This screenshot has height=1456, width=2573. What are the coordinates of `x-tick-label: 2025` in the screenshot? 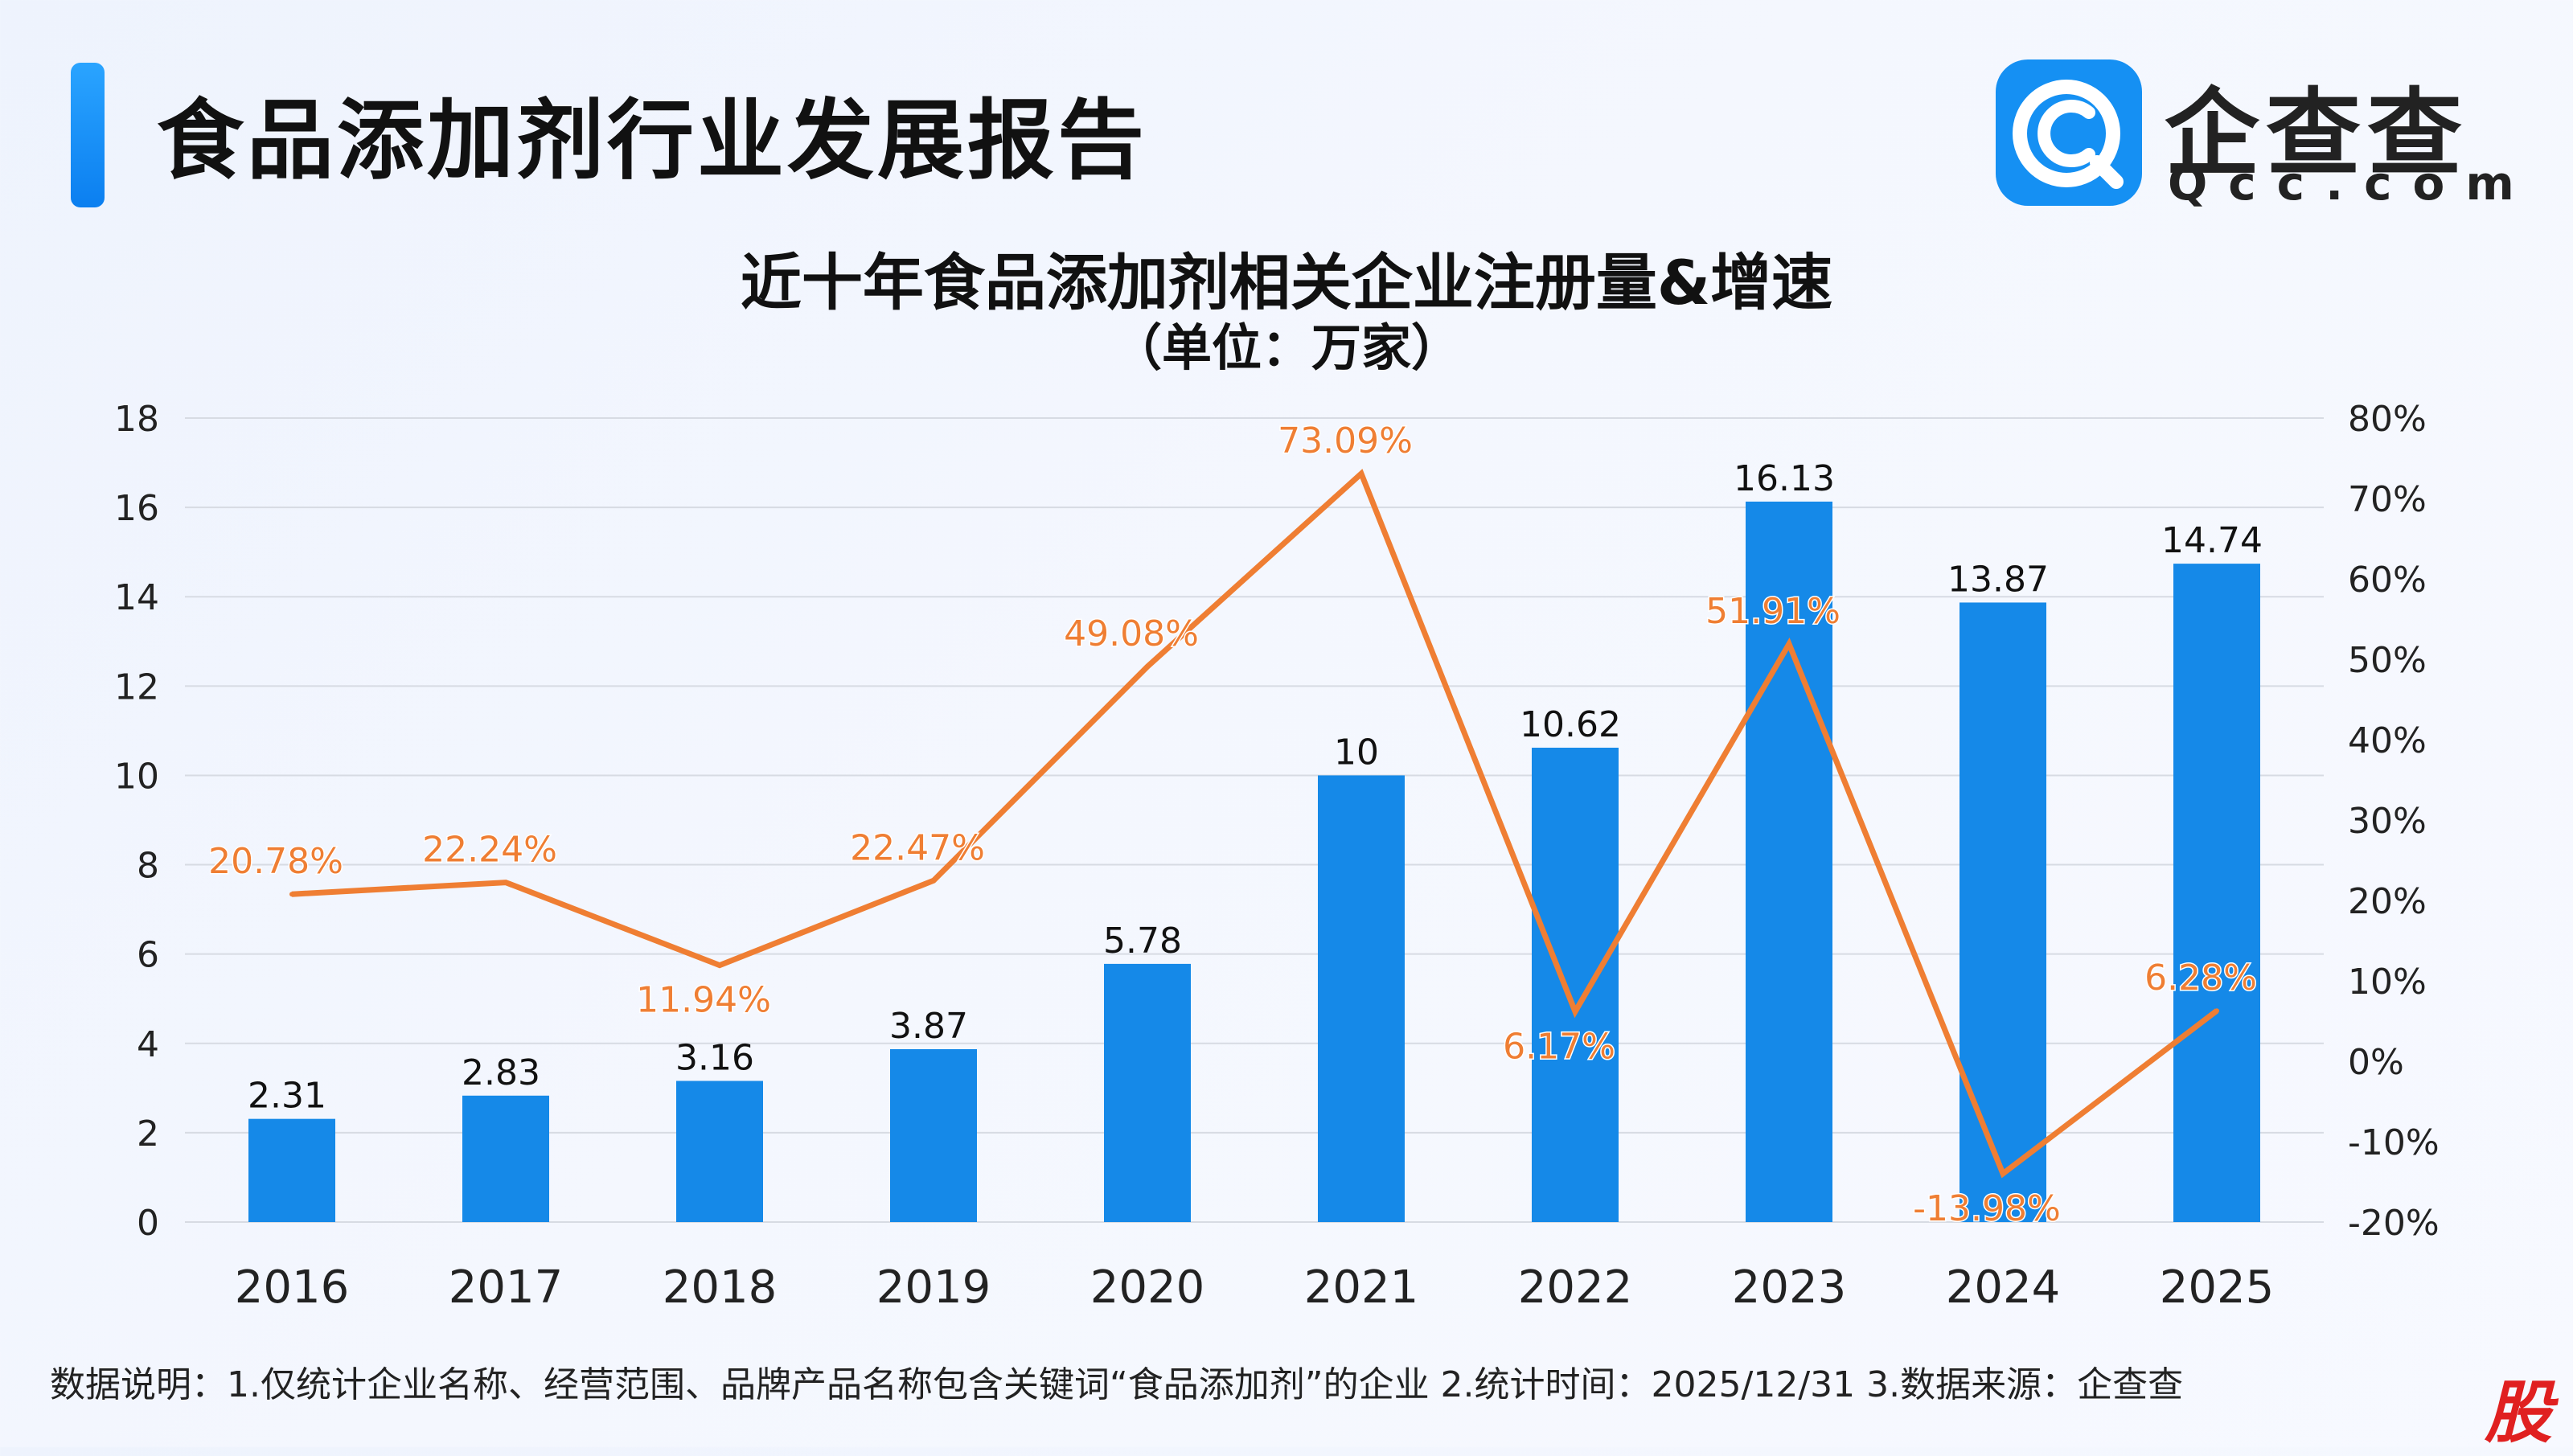 It's located at (2217, 1287).